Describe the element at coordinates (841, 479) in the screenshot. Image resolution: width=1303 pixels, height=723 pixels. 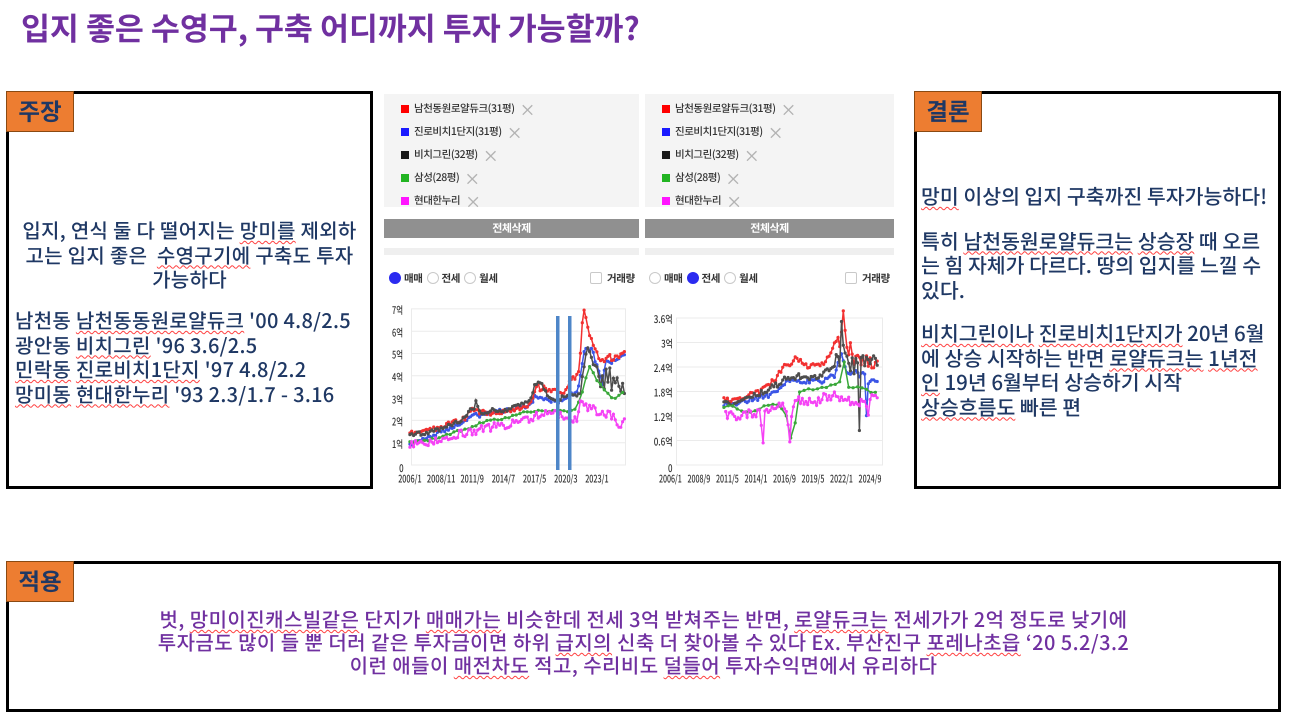
I see `svg-text: 2022/1` at that location.